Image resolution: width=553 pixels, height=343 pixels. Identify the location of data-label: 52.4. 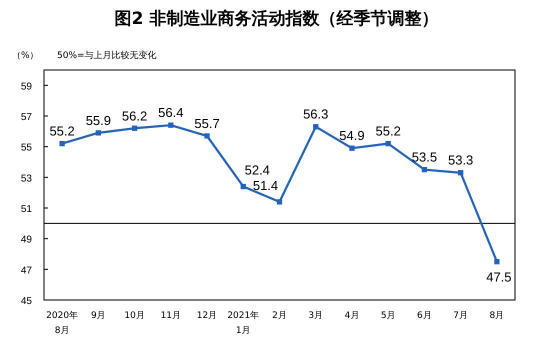
(257, 170).